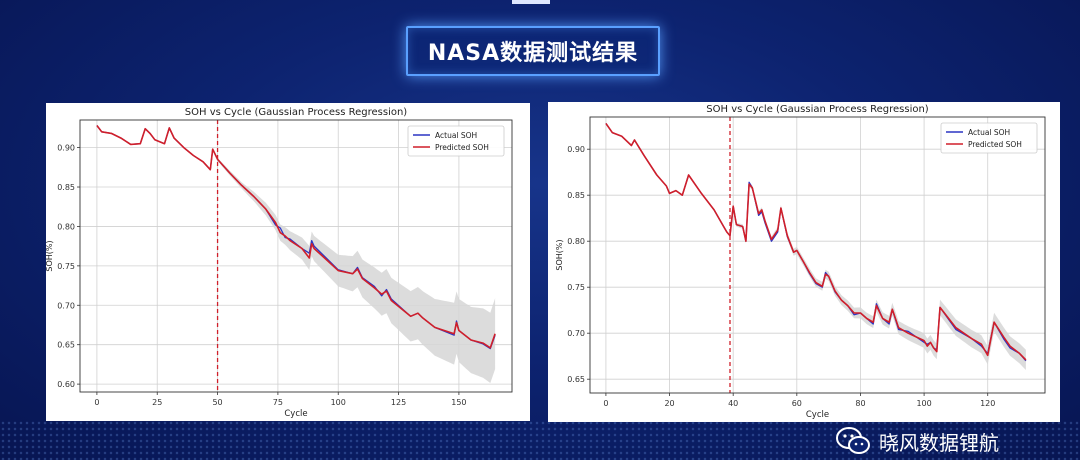  What do you see at coordinates (398, 402) in the screenshot?
I see `x-tick-label: 125` at bounding box center [398, 402].